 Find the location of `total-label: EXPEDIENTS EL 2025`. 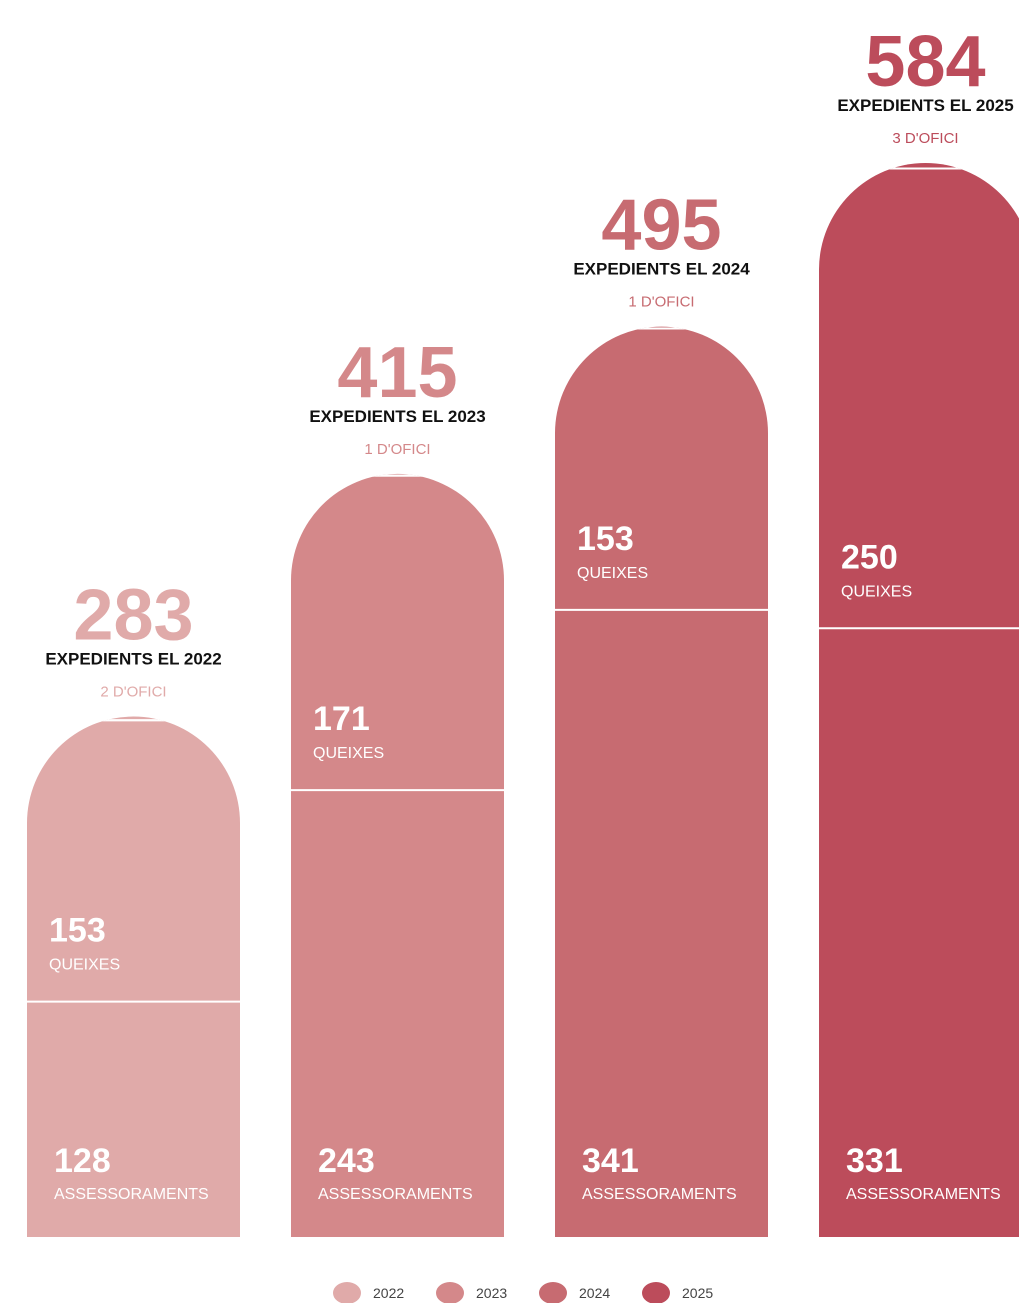

total-label: EXPEDIENTS EL 2025 is located at coordinates (925, 105).